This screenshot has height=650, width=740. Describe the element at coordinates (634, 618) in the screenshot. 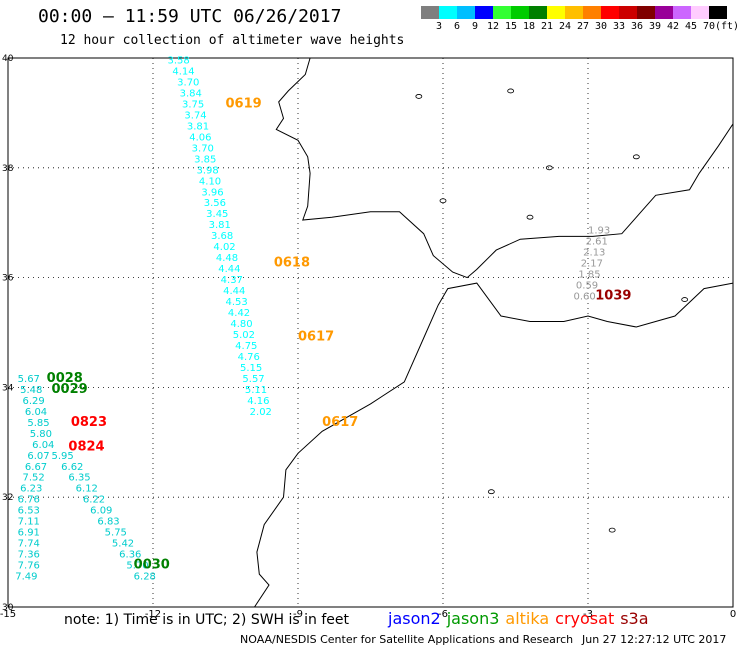

I see `satellite-label-s3a: s3a` at that location.